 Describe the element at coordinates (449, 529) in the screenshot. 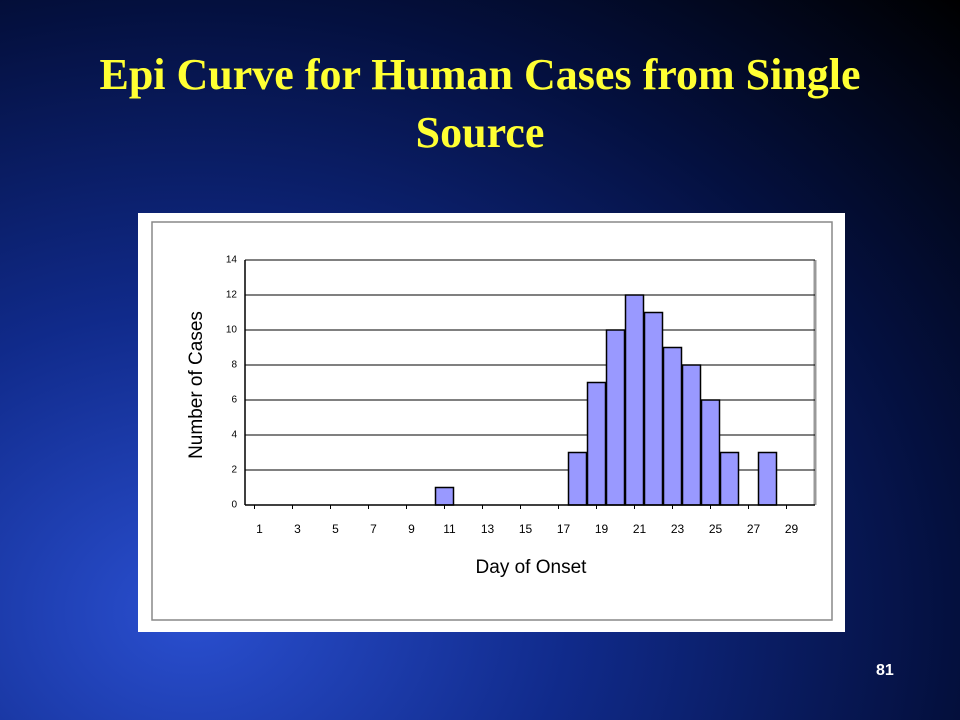

I see `x-tick-label: 11` at that location.